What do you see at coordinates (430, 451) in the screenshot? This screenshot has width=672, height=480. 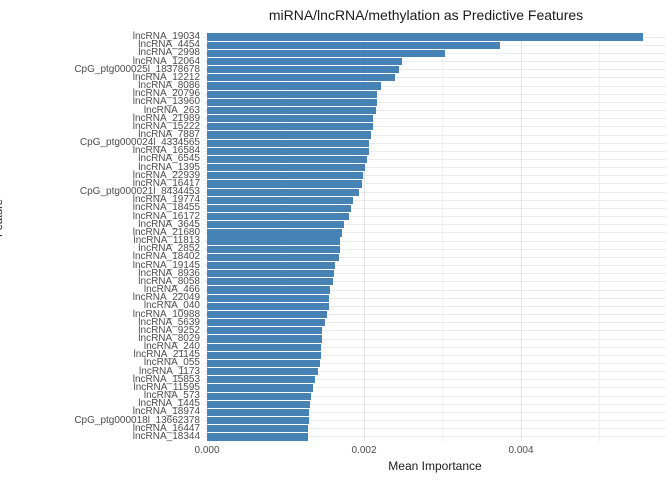 I see `x-axis-tick-labels: 0.000 0.002 0.004` at bounding box center [430, 451].